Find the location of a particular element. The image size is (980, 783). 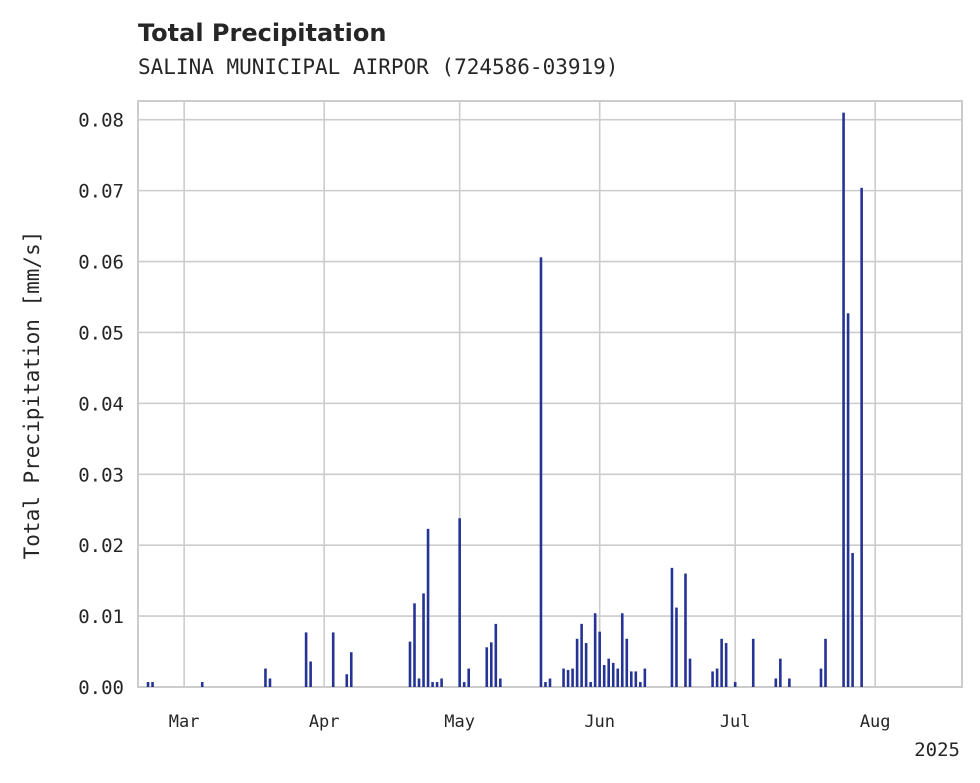

chart-subtitle: SALINA MUNICIPAL AIRPOR (724586-03919) is located at coordinates (378, 67).